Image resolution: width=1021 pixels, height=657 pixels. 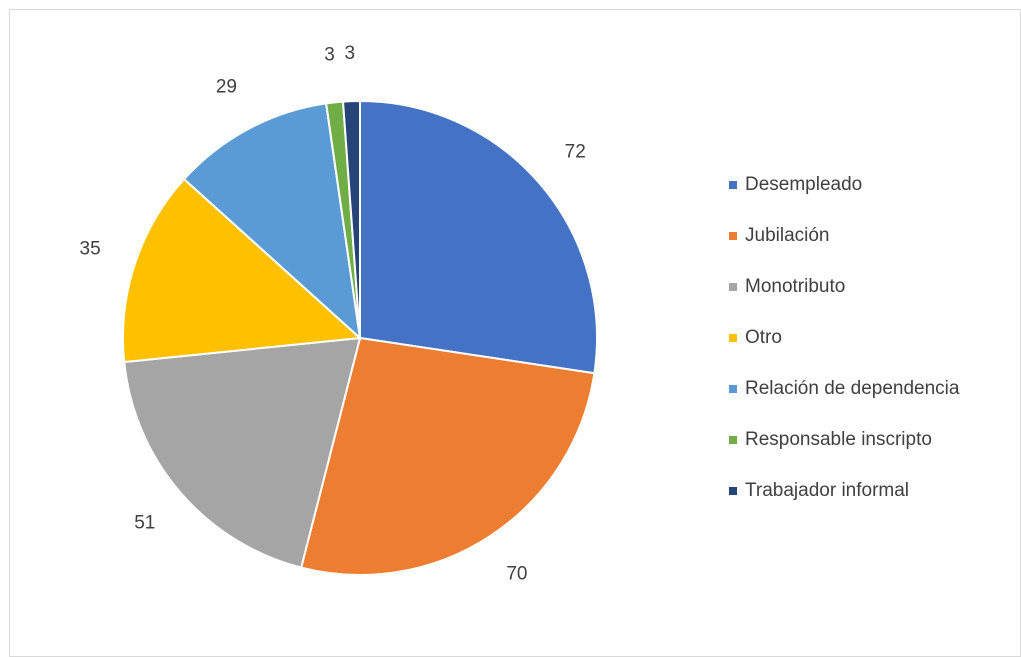 What do you see at coordinates (827, 490) in the screenshot?
I see `legend-label: Trabajador informal` at bounding box center [827, 490].